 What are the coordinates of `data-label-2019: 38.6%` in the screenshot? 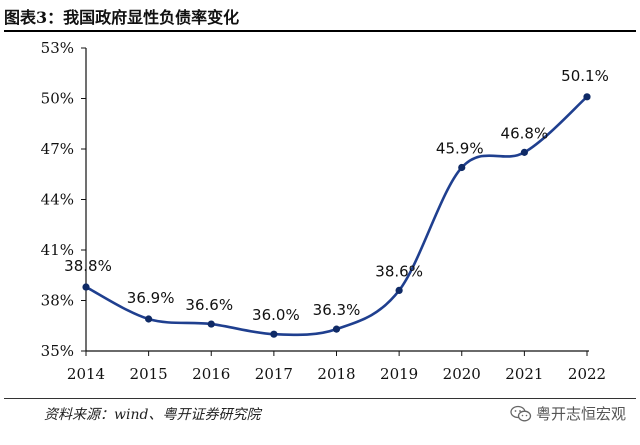 It's located at (399, 271).